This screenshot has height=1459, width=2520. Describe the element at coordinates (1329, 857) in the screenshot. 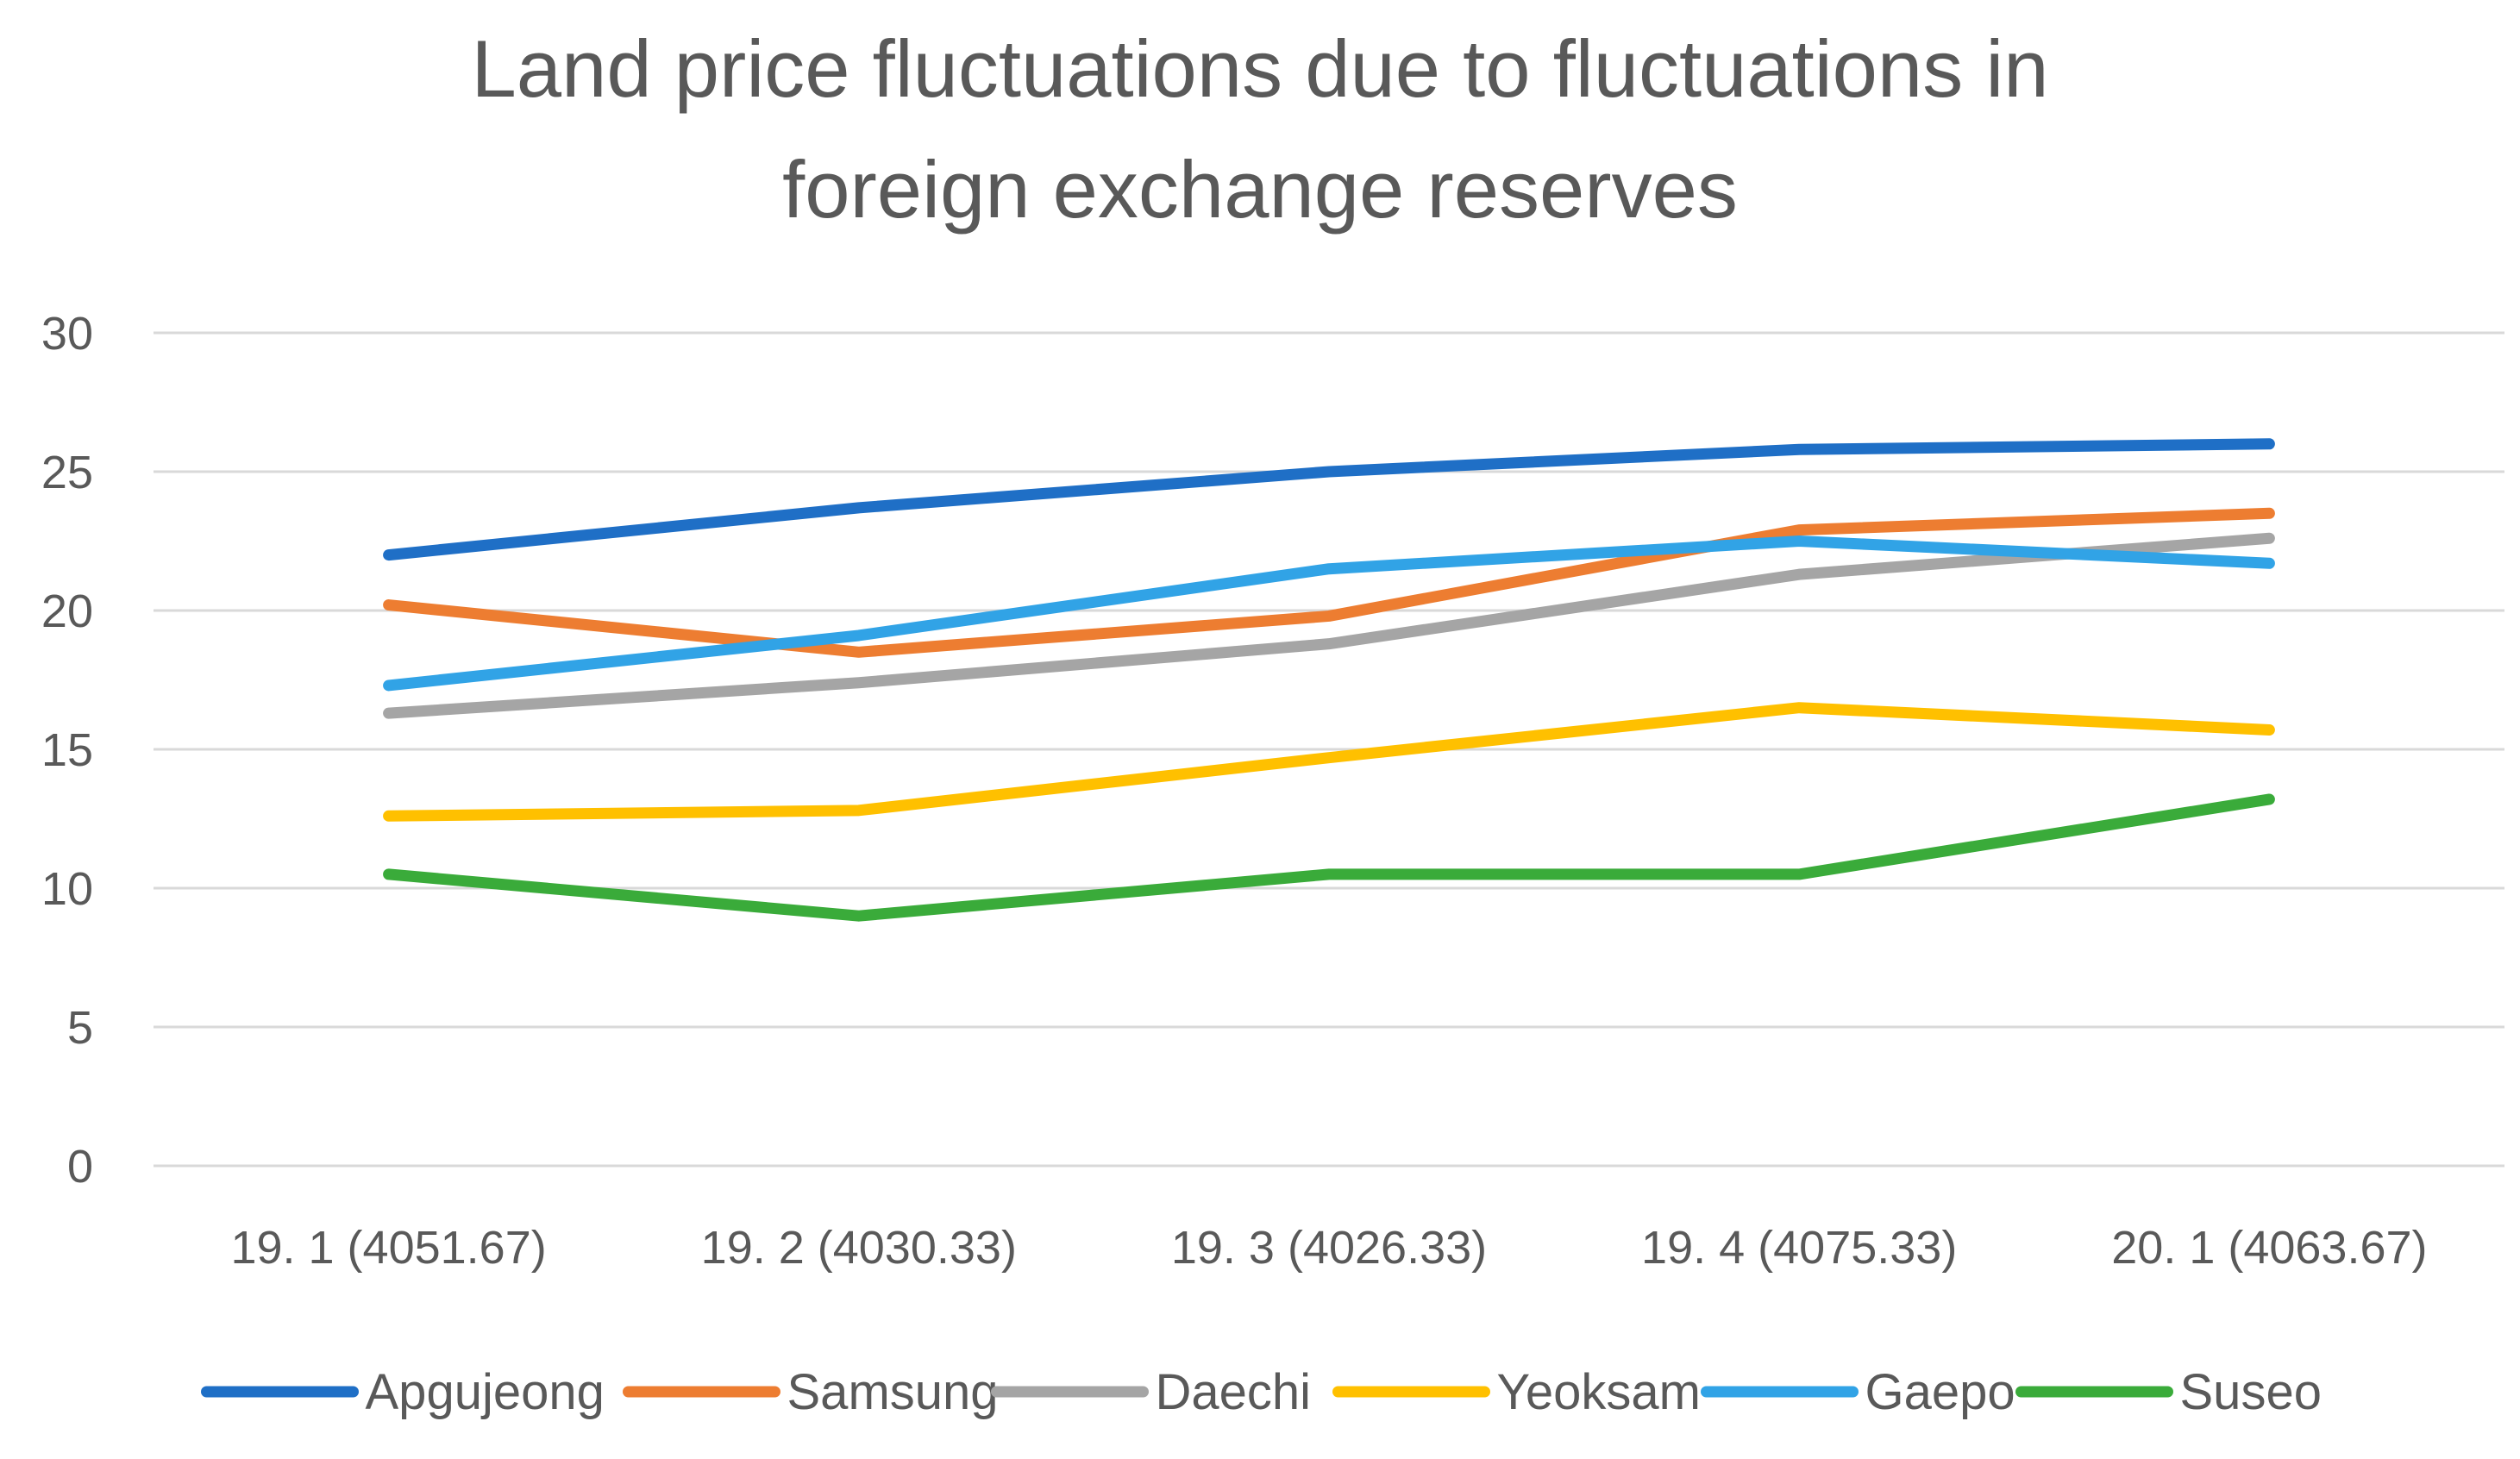

I see `series-line-suseo` at that location.